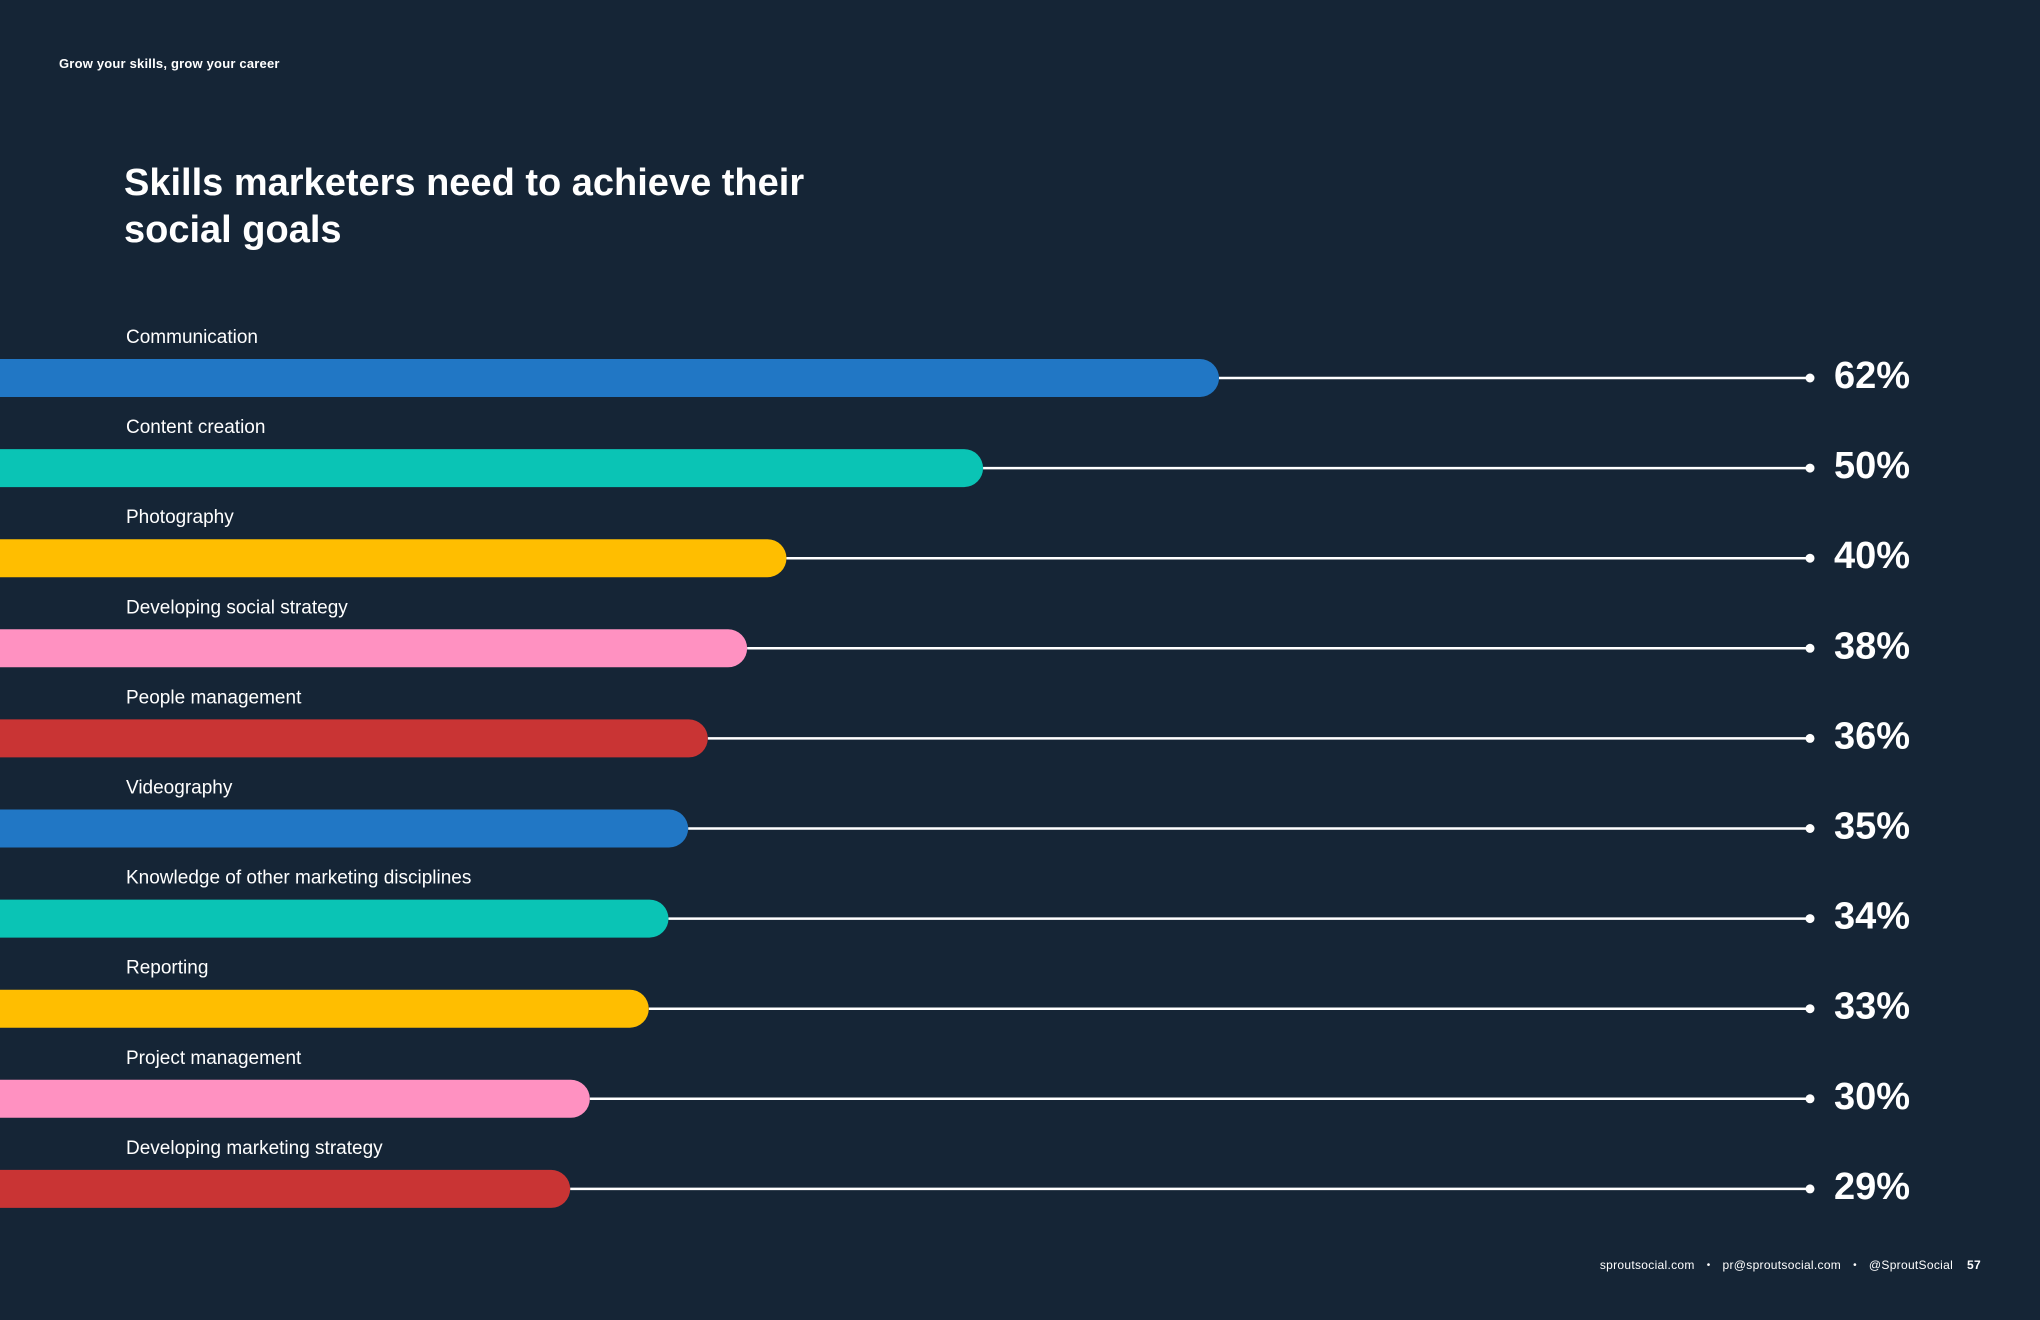 The height and width of the screenshot is (1320, 2040). What do you see at coordinates (167, 968) in the screenshot?
I see `category-label: Reporting` at bounding box center [167, 968].